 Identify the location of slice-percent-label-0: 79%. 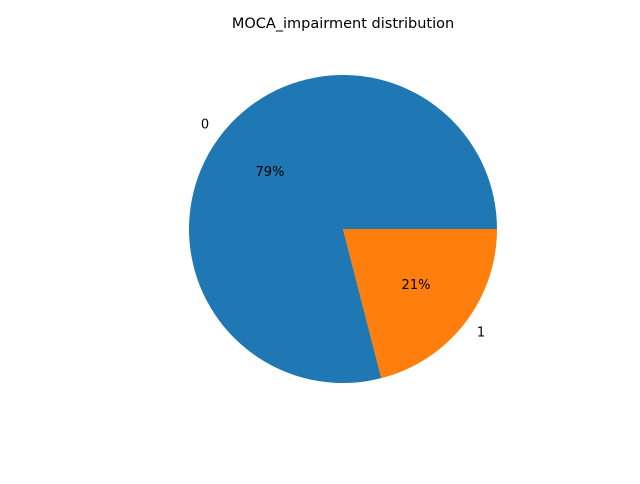
(270, 172).